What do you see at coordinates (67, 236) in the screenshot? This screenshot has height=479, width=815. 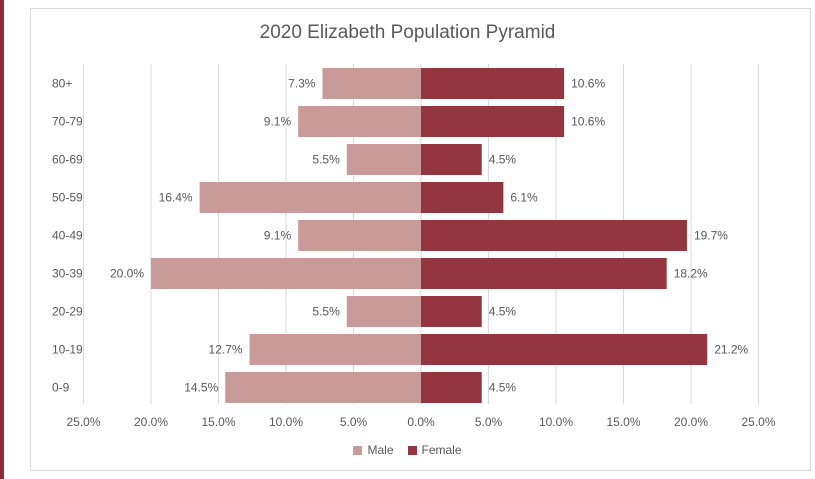 I see `y-tick-label: 40-49` at bounding box center [67, 236].